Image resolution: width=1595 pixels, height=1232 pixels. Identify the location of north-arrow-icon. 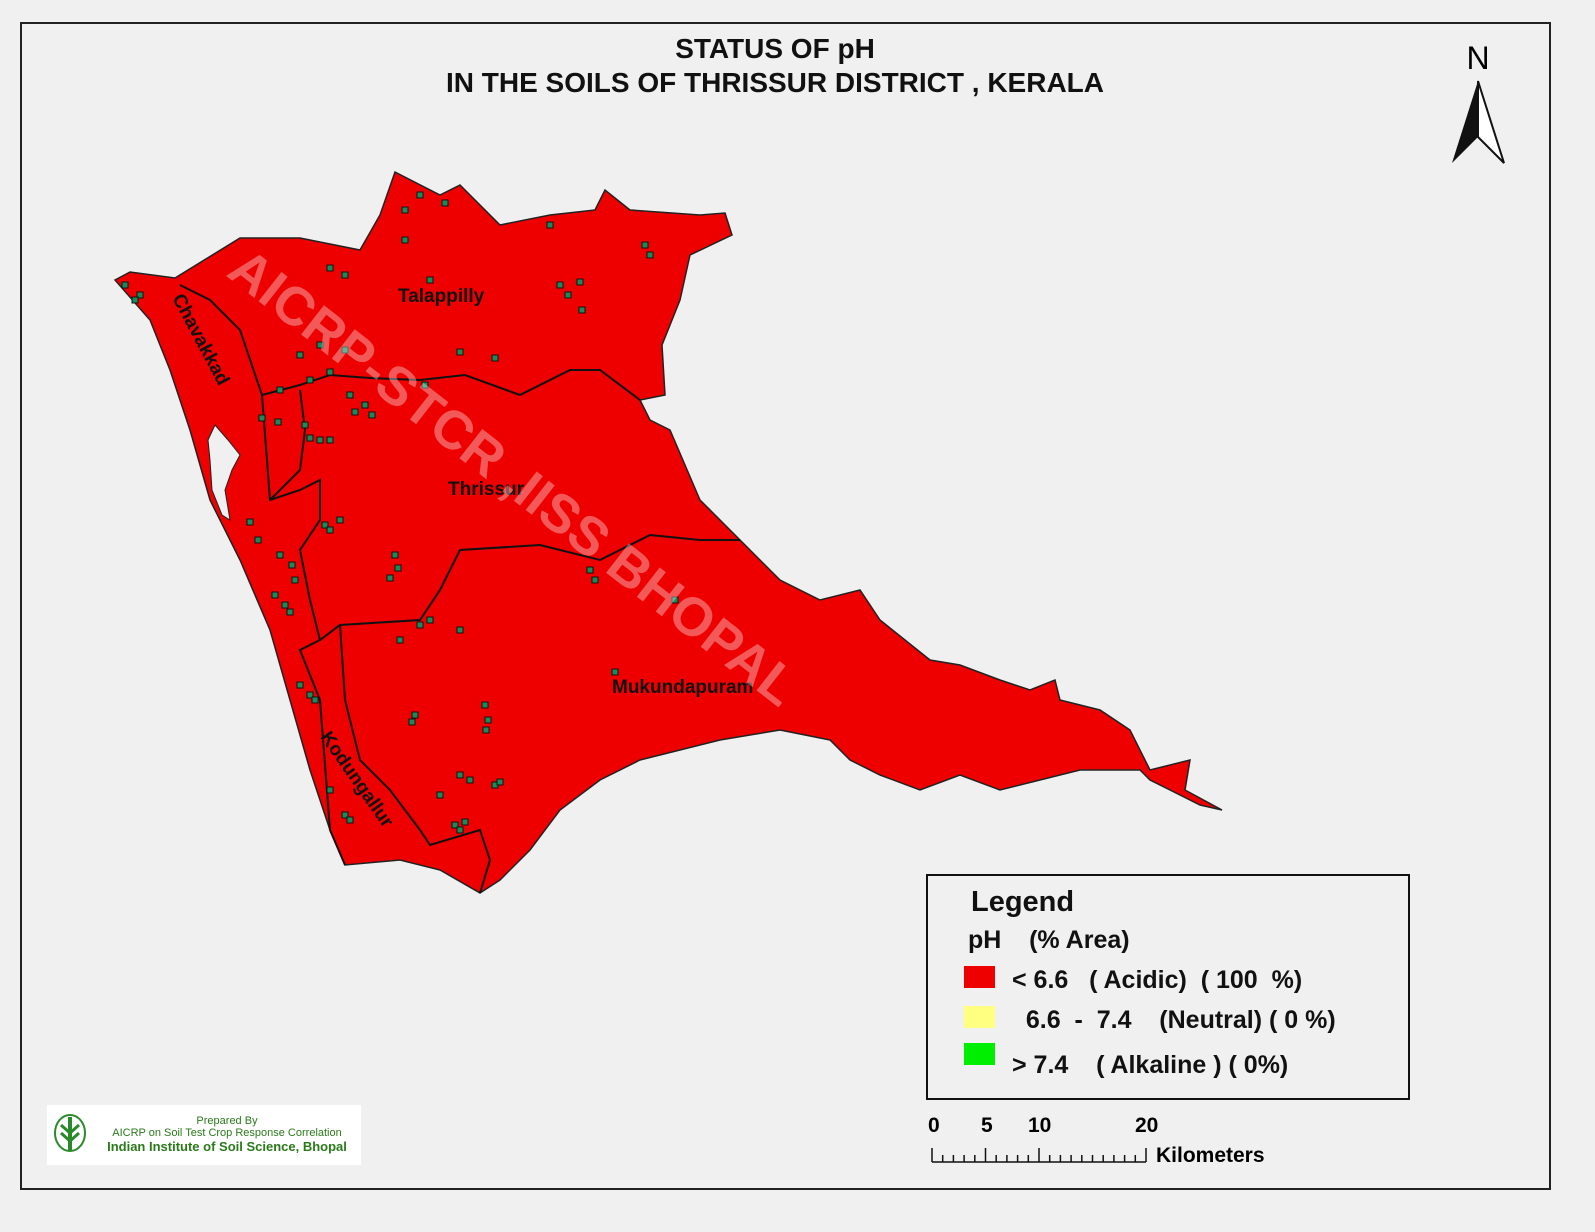
(1478, 122).